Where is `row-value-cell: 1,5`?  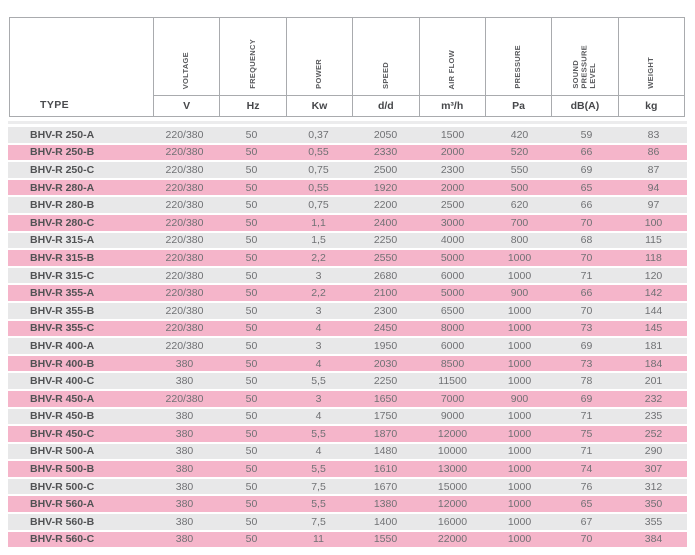 row-value-cell: 1,5 is located at coordinates (318, 240).